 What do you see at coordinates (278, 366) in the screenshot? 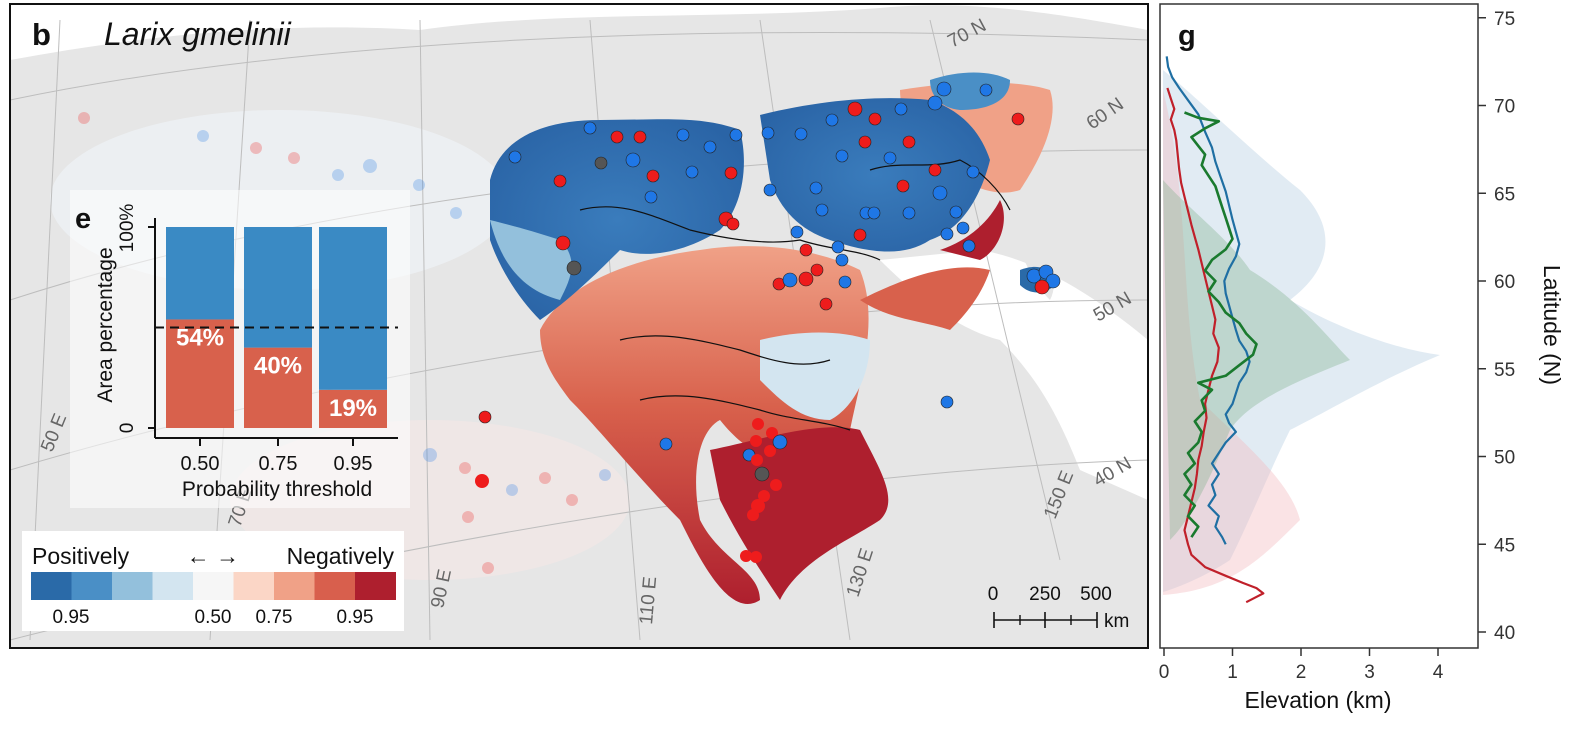
I see `e-bar-label-0.75: 40%` at bounding box center [278, 366].